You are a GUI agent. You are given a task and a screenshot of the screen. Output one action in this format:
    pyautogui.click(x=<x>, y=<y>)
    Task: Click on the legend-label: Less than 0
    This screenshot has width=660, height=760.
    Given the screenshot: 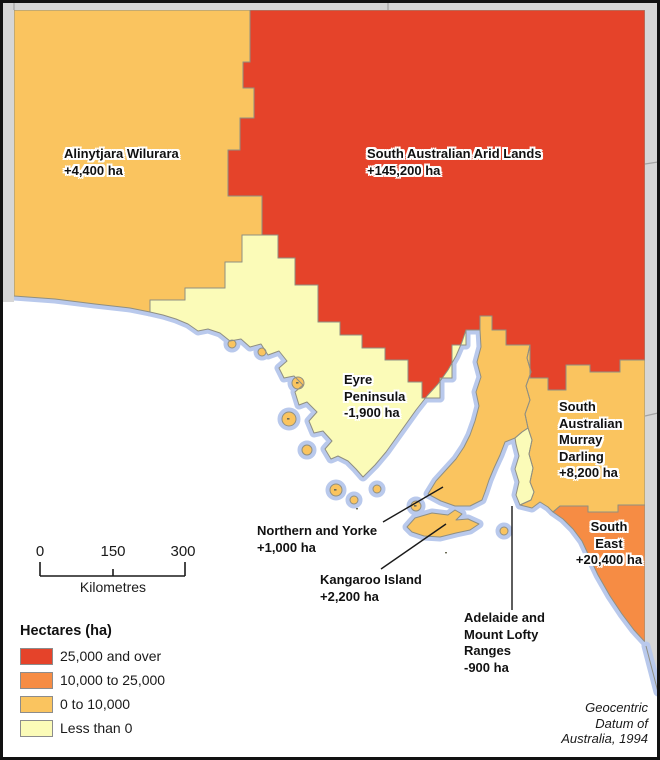 What is the action you would take?
    pyautogui.click(x=96, y=728)
    